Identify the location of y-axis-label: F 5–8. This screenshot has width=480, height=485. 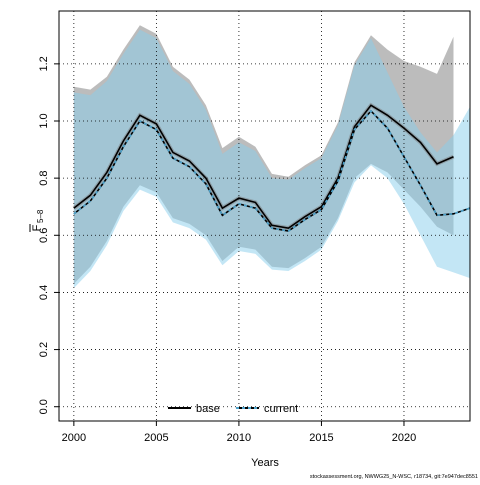
(37, 220).